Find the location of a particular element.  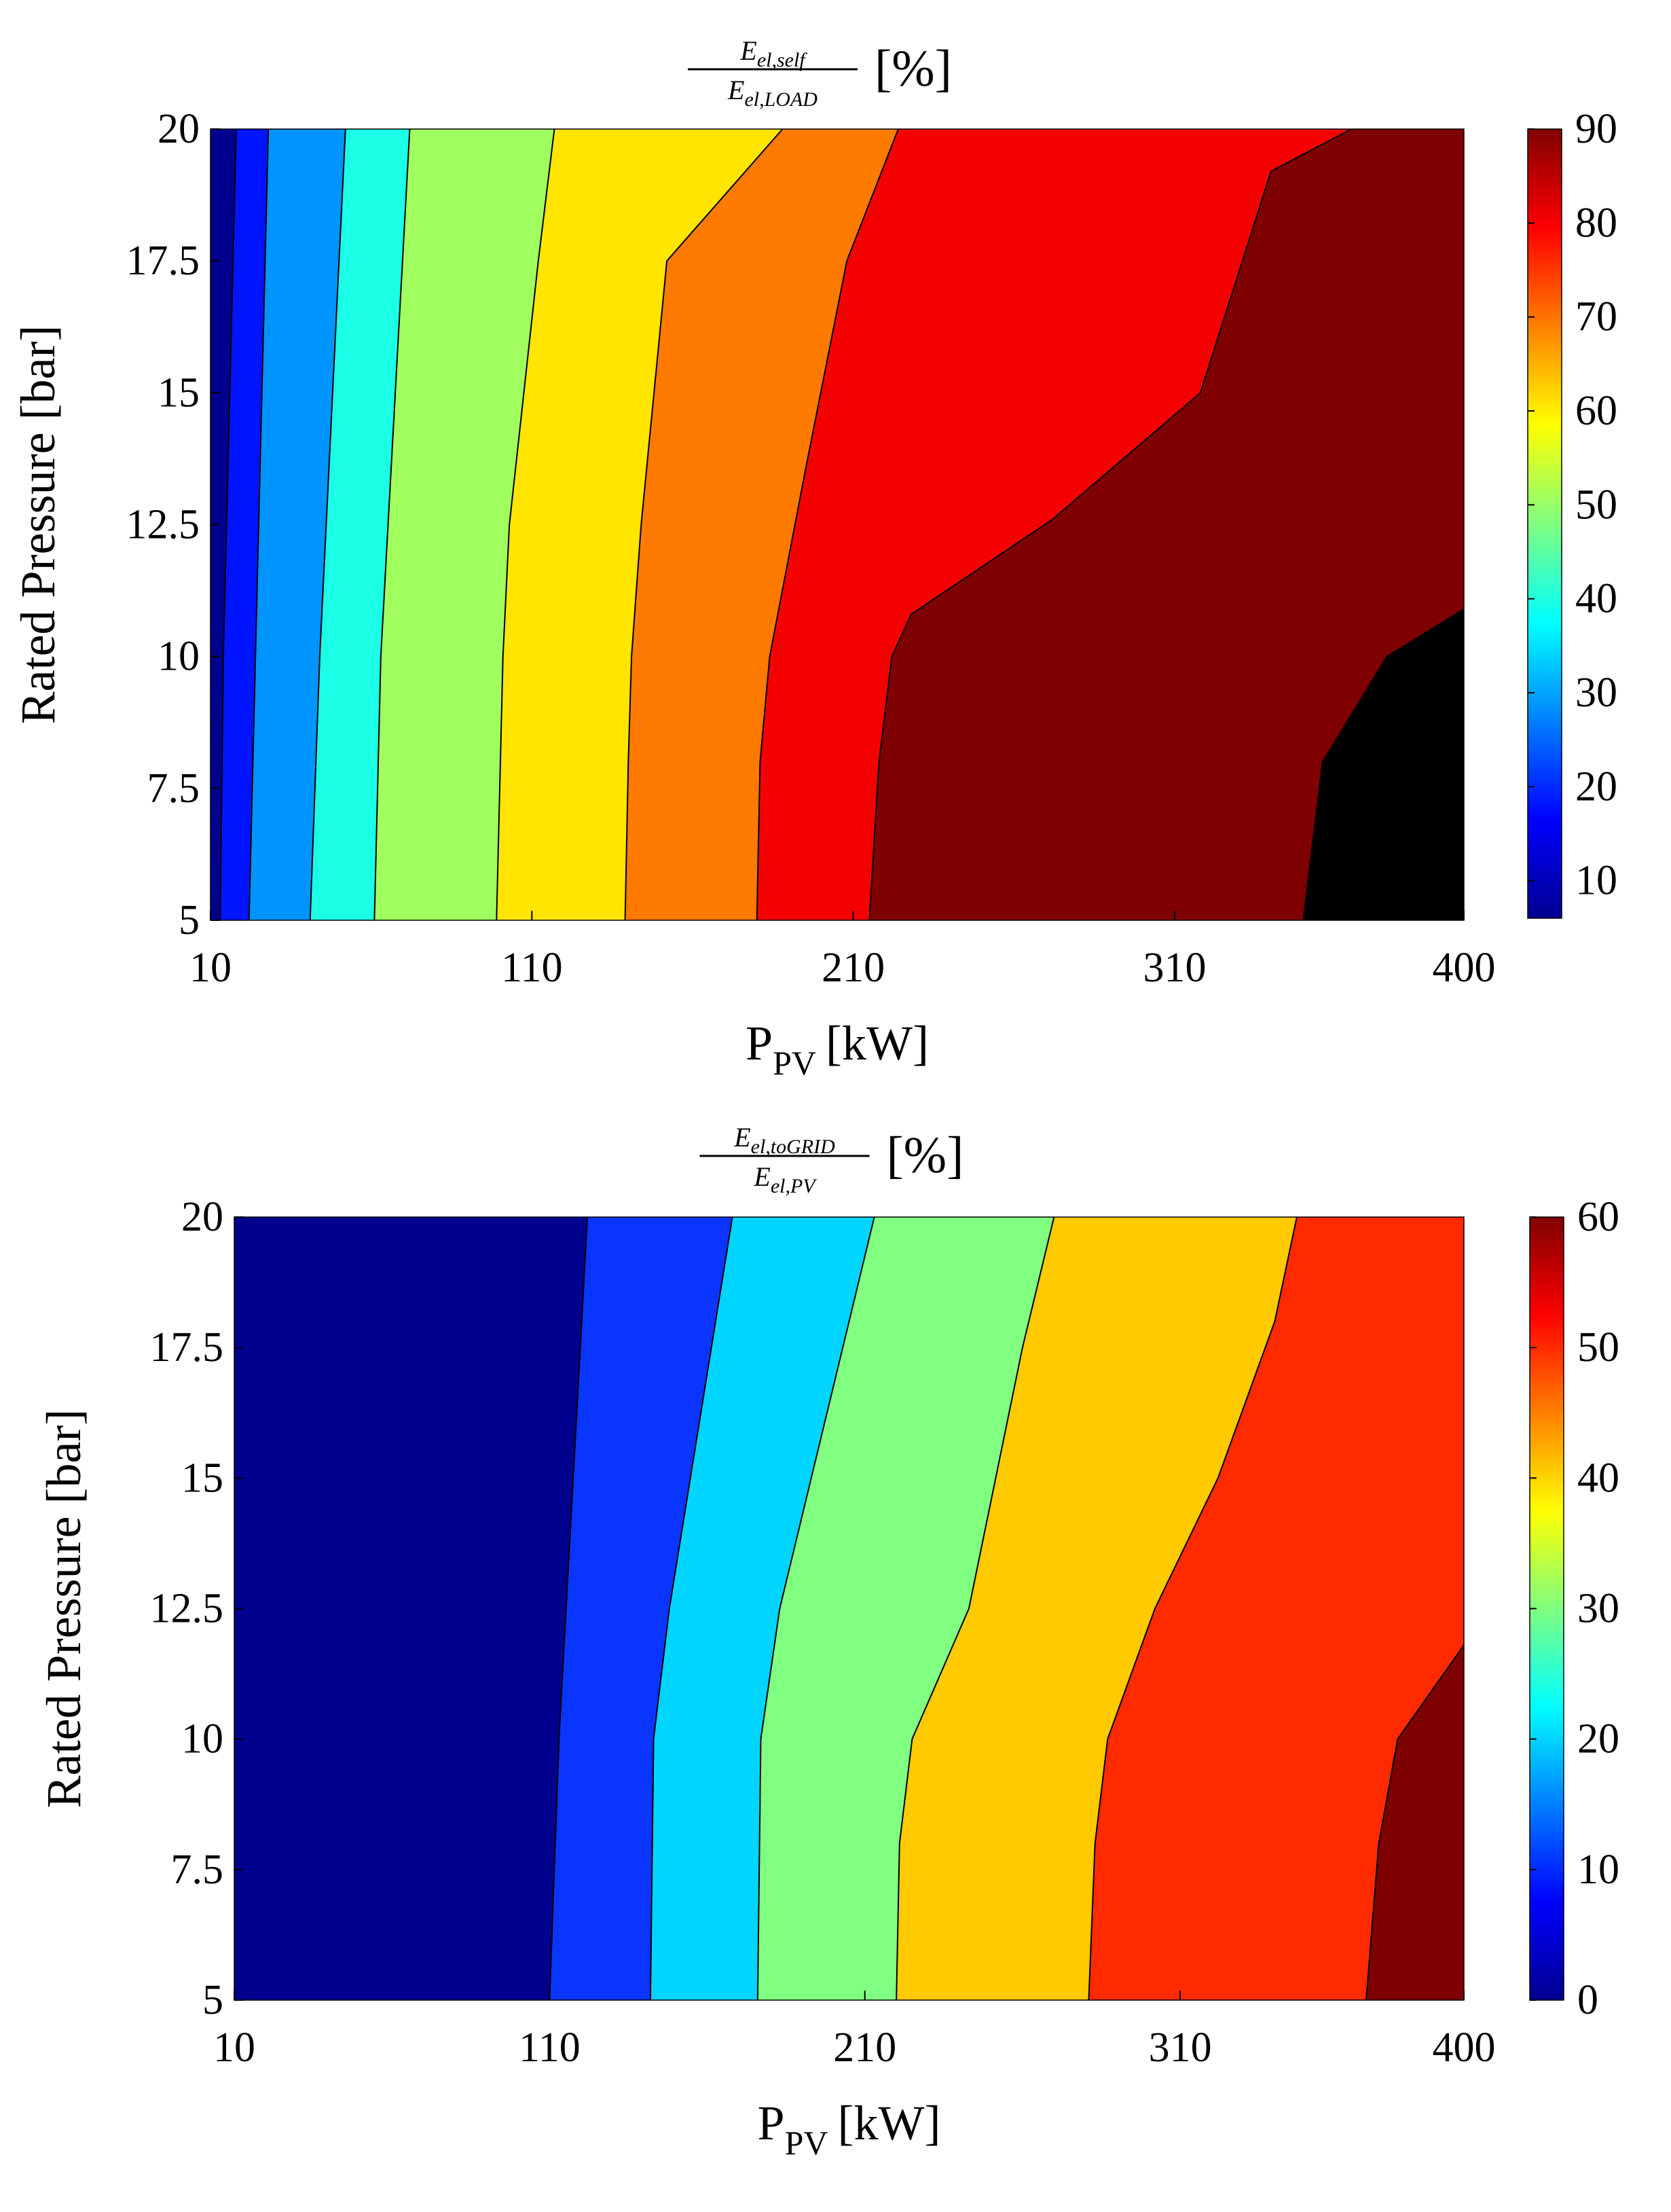

title-numerator-subscript: el,self is located at coordinates (782, 60).